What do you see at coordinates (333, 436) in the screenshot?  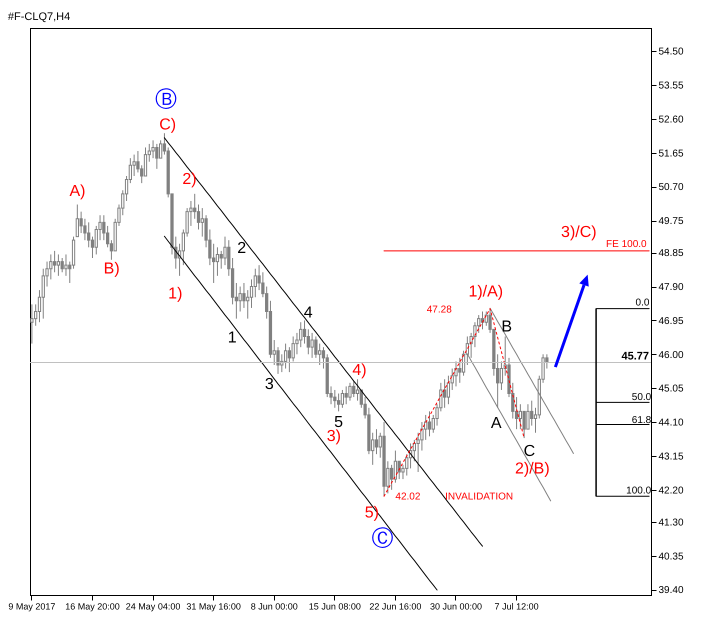 I see `annotation: 3)` at bounding box center [333, 436].